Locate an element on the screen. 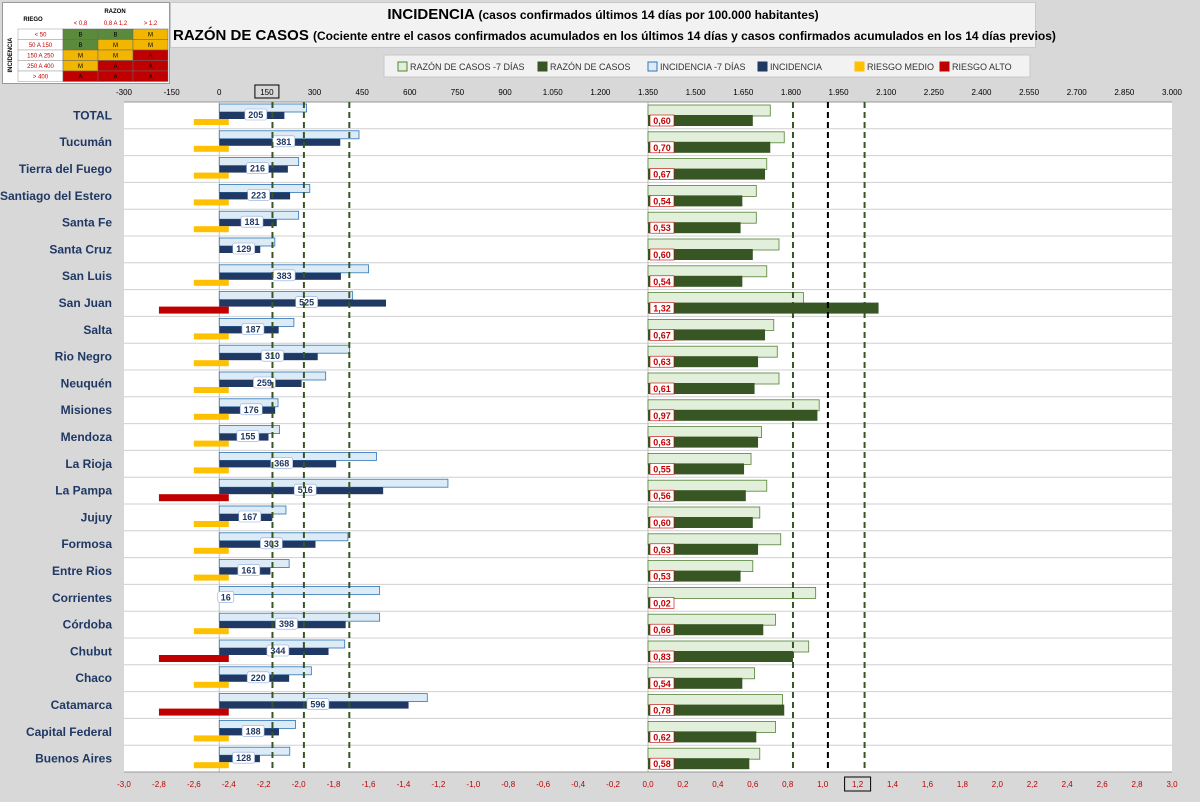 The image size is (1200, 802). bottom-axis-tick-label: 2,2 is located at coordinates (1033, 784).